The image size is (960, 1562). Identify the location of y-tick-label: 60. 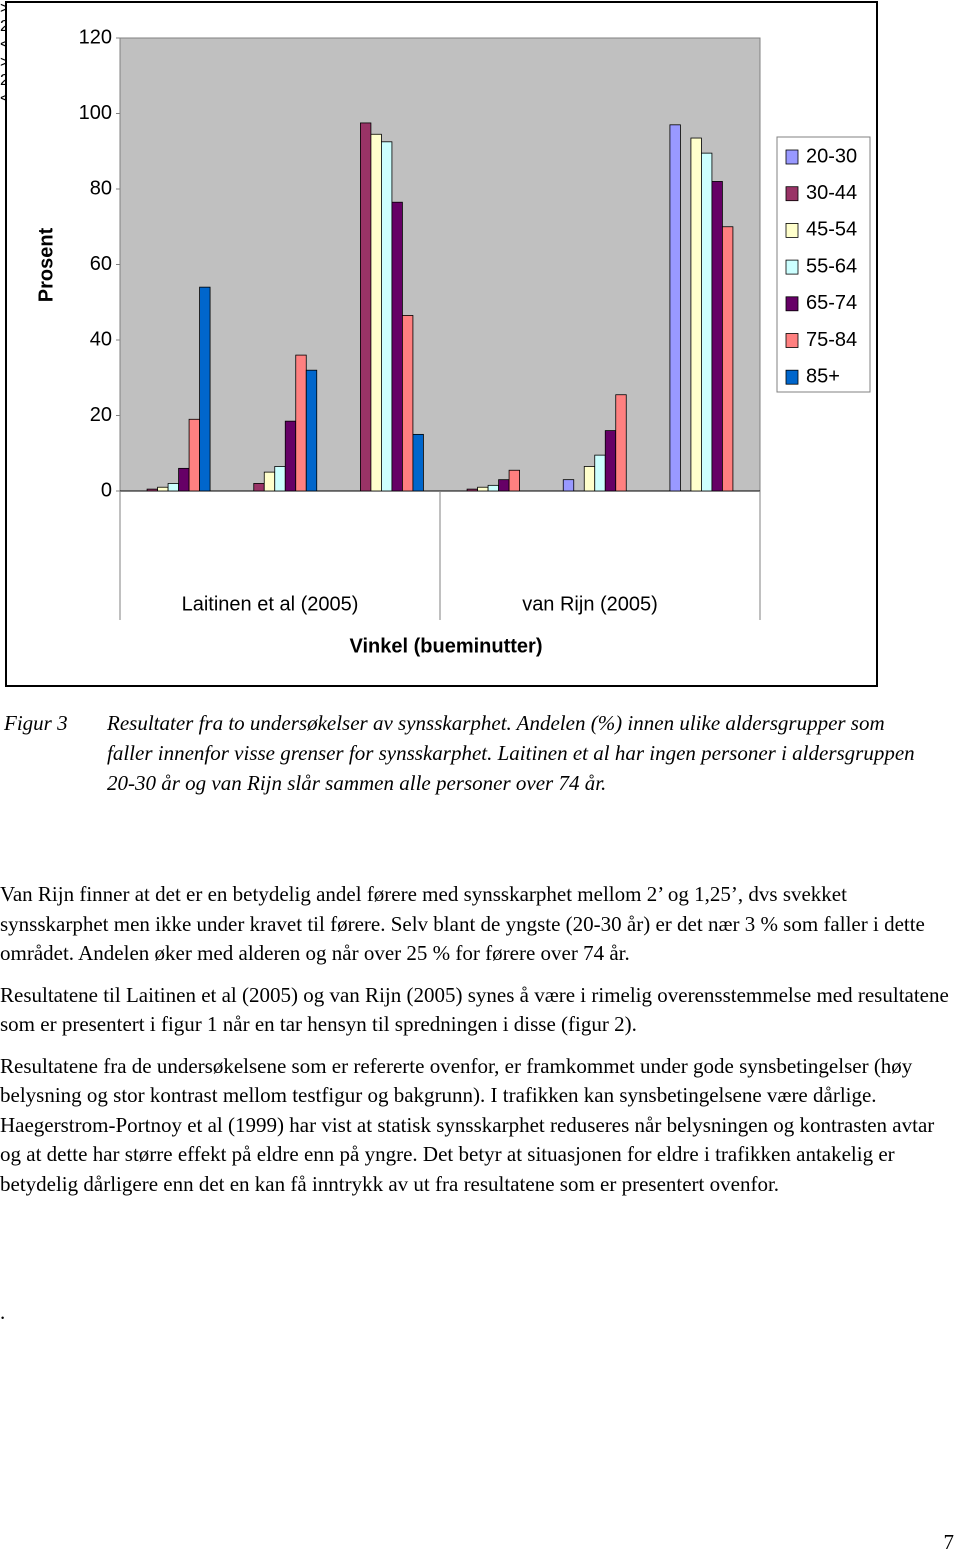
(101, 264).